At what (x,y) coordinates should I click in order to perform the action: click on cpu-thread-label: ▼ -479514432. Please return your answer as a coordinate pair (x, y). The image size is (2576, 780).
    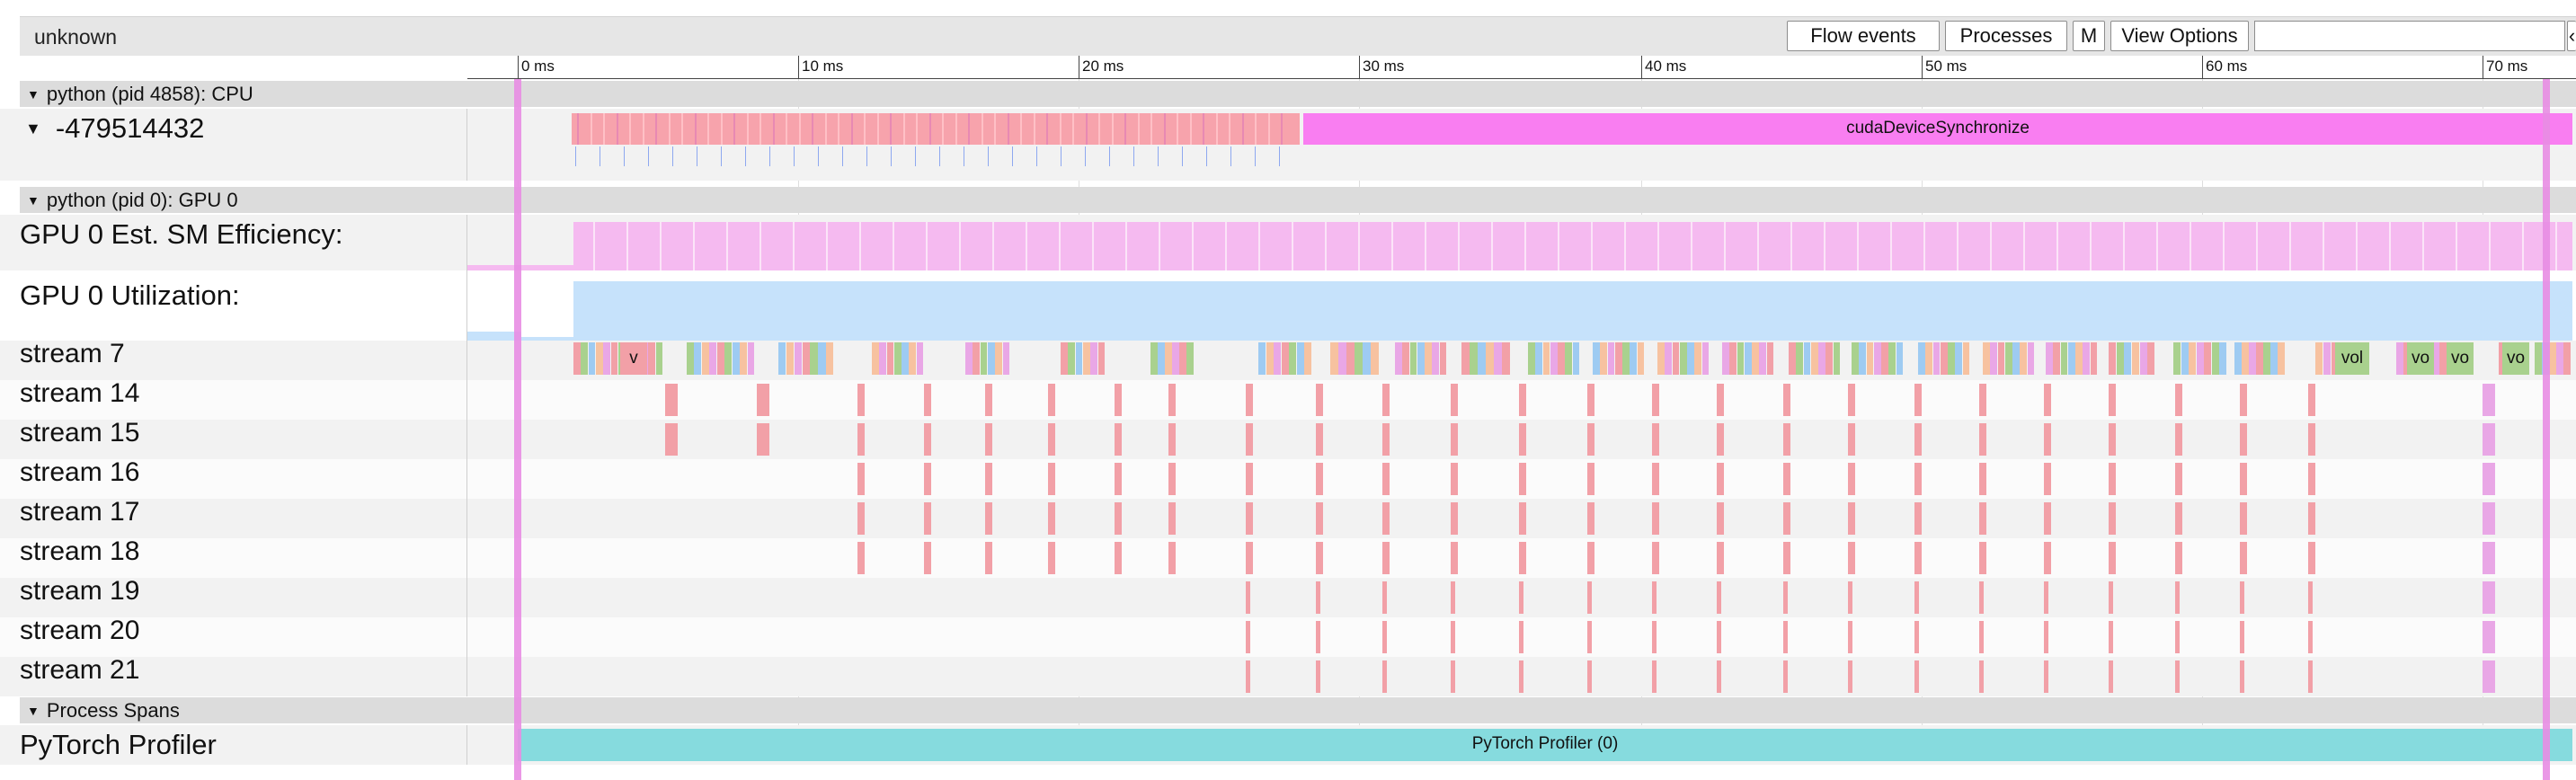
    Looking at the image, I should click on (115, 128).